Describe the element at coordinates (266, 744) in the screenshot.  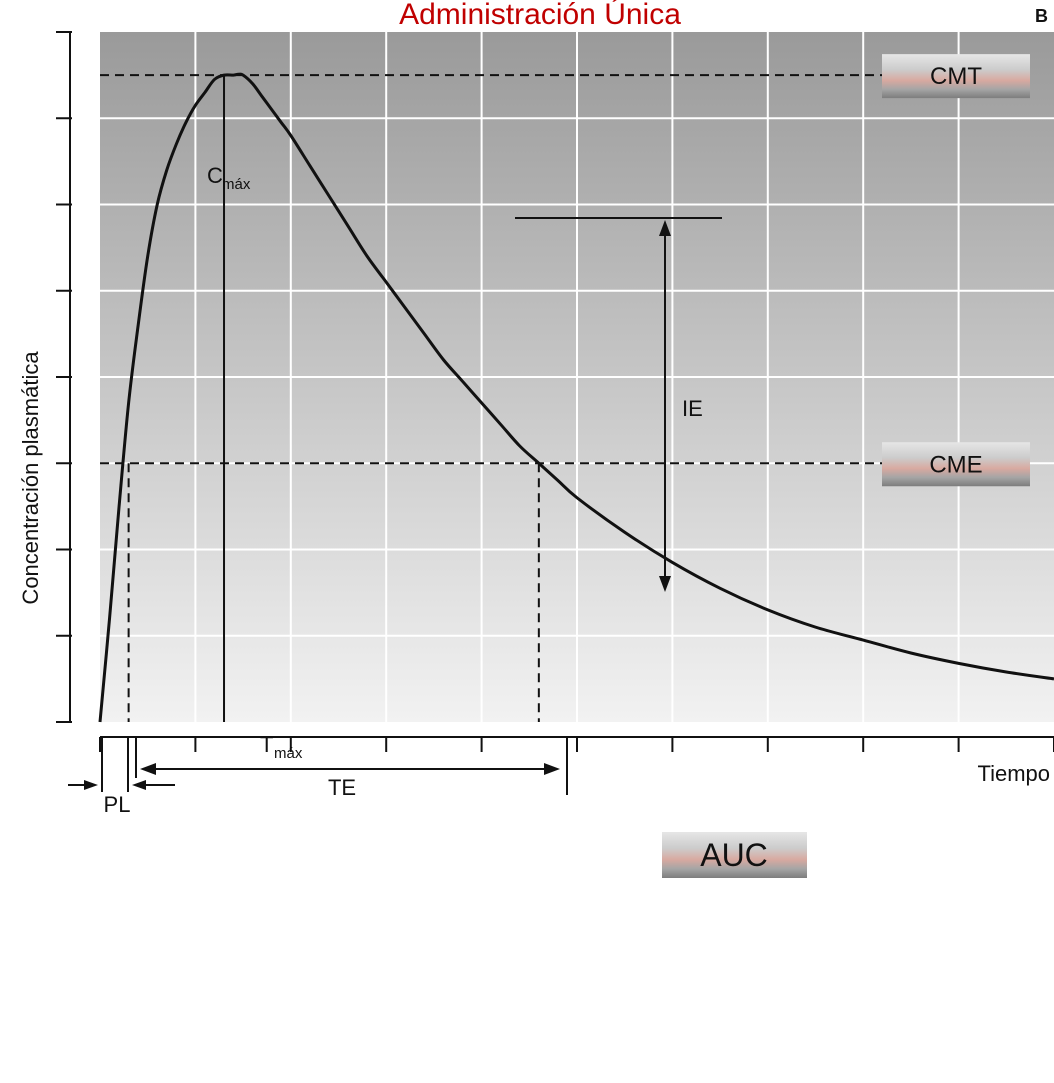
I see `tmax-label-main: T` at that location.